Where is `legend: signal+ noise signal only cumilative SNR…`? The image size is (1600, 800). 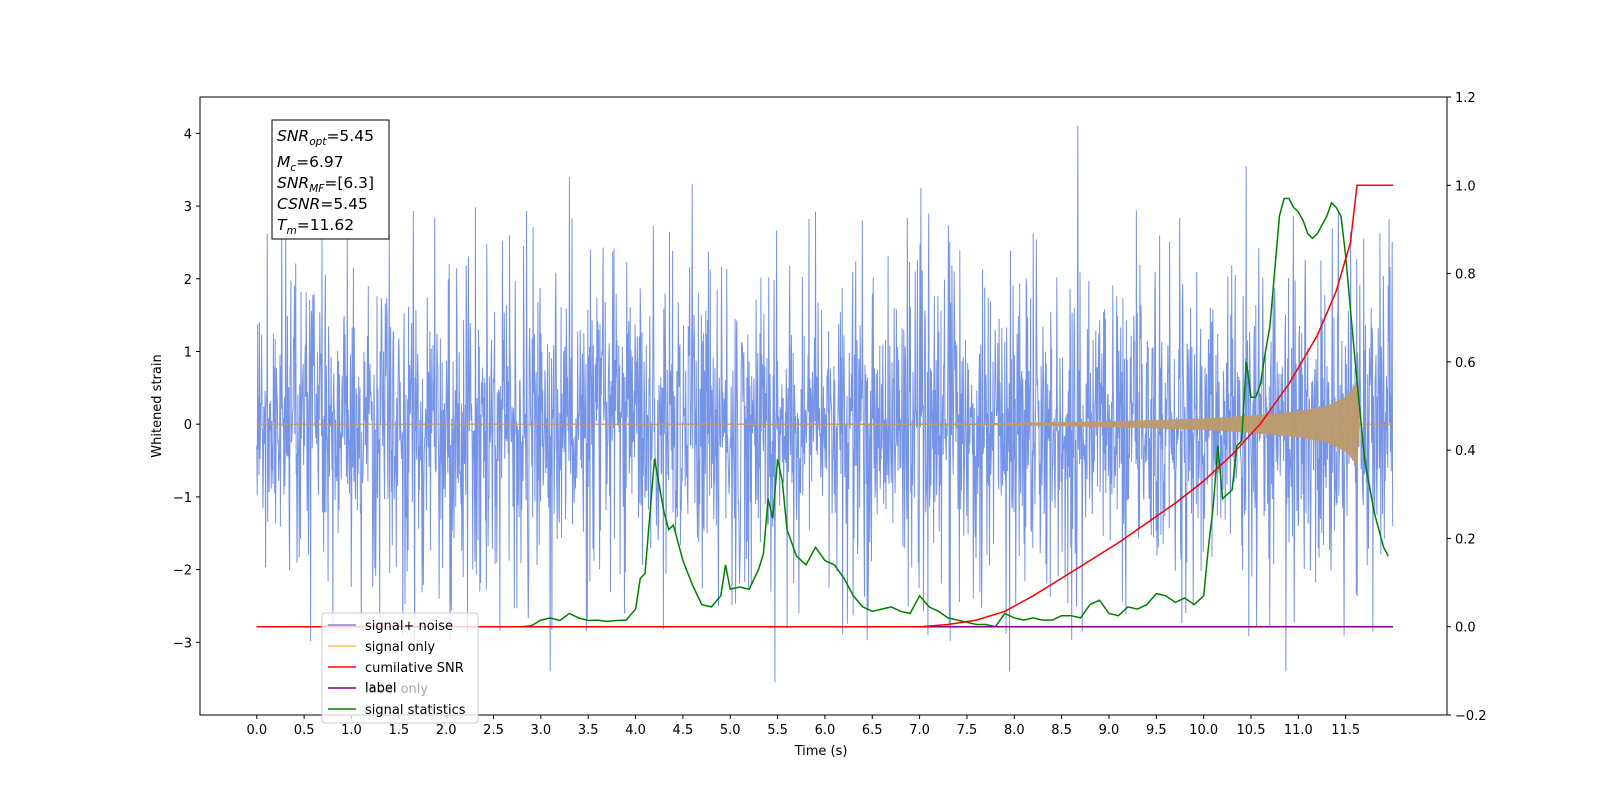 legend: signal+ noise signal only cumilative SNR… is located at coordinates (400, 668).